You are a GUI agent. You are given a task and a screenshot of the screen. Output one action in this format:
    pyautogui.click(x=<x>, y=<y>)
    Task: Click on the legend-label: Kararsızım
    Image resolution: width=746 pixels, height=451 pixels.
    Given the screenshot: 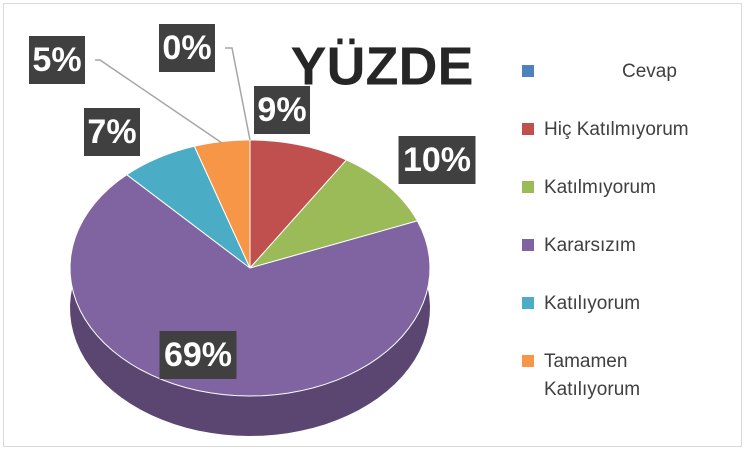 What is the action you would take?
    pyautogui.click(x=590, y=245)
    